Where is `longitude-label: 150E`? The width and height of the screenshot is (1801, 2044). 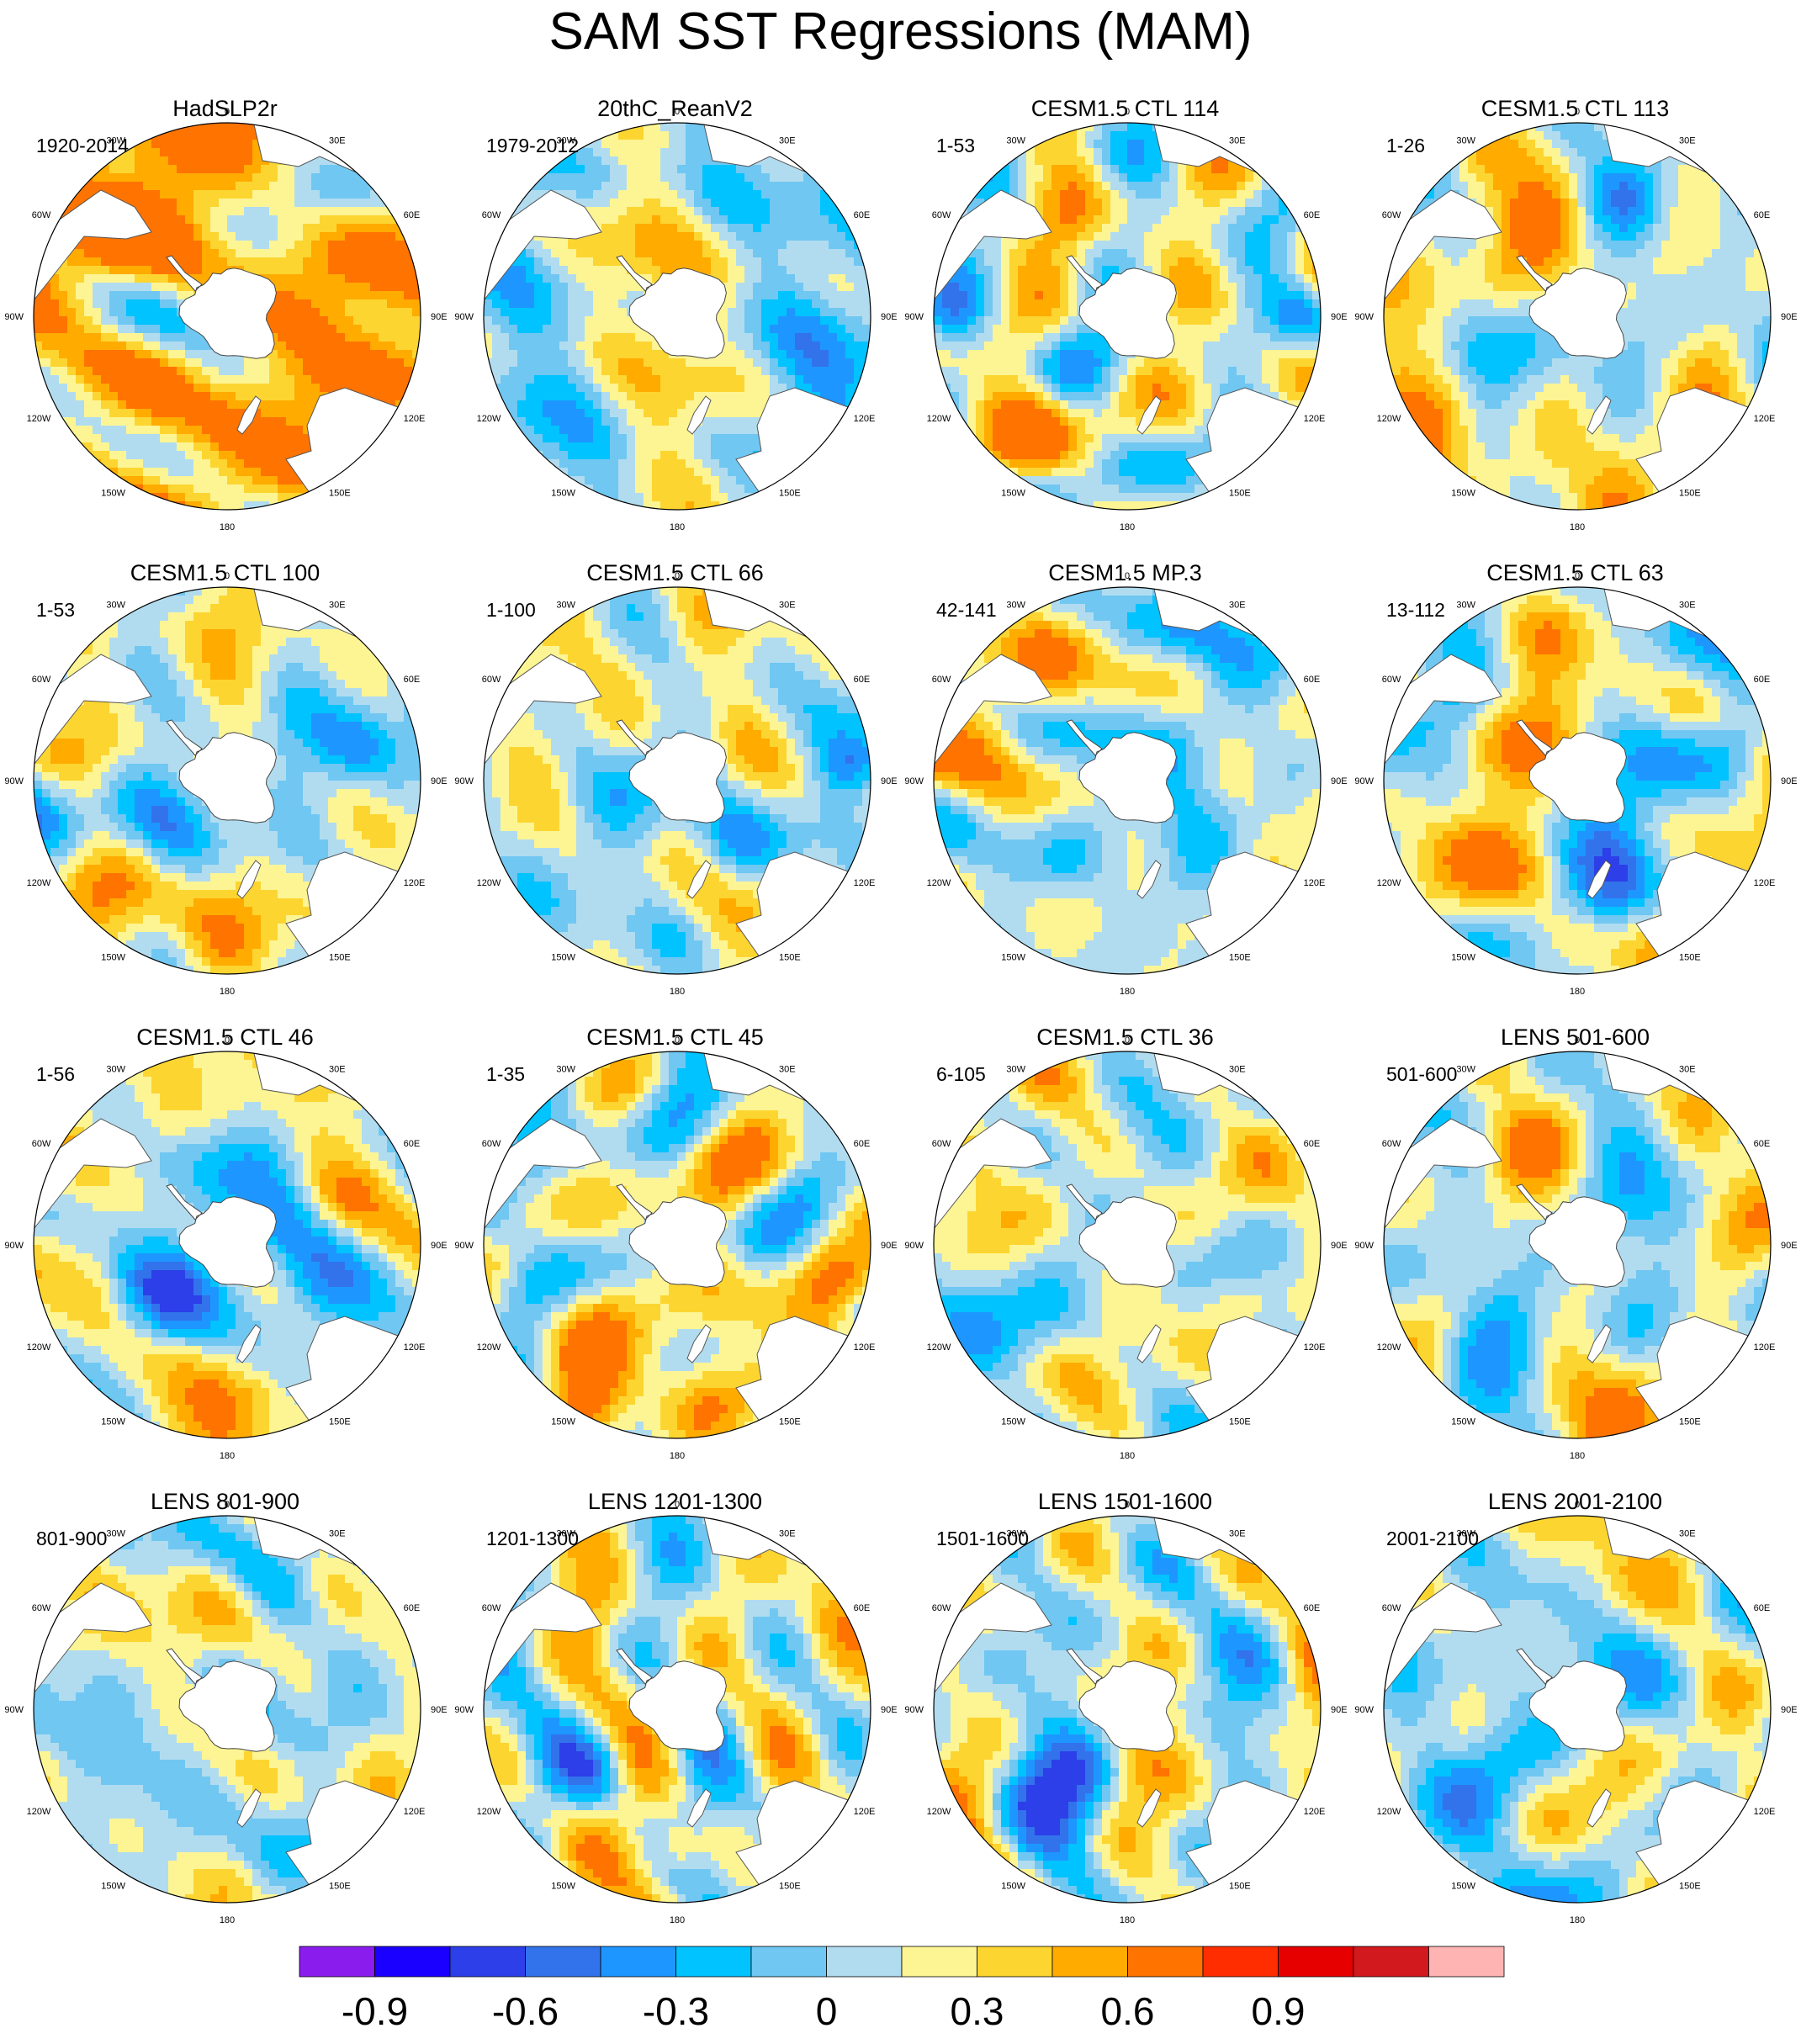 longitude-label: 150E is located at coordinates (790, 958).